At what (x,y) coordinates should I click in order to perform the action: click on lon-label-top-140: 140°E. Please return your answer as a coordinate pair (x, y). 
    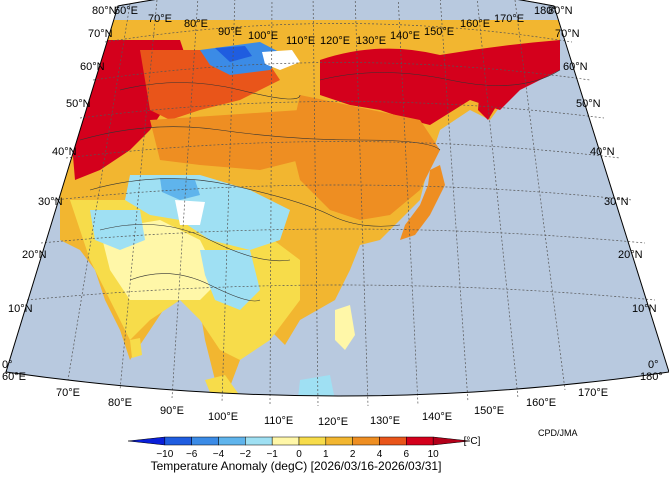
    Looking at the image, I should click on (405, 36).